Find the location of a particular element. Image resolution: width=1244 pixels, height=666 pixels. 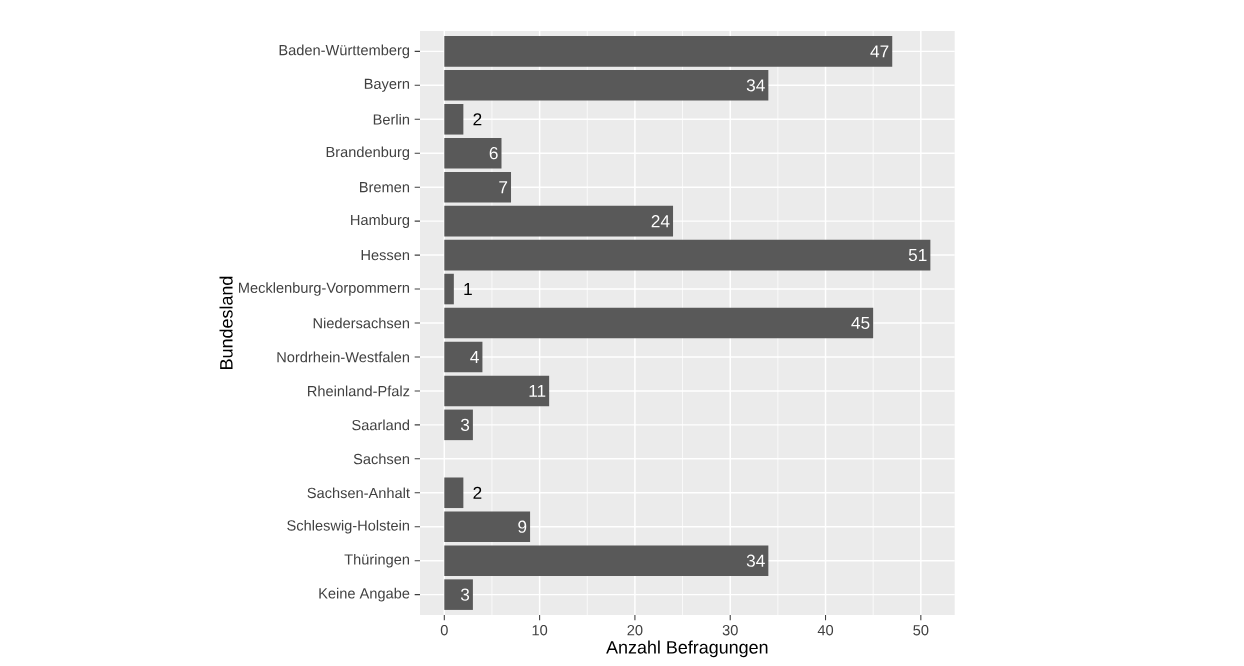

y-tick-label: Baden-Württemberg is located at coordinates (344, 51).